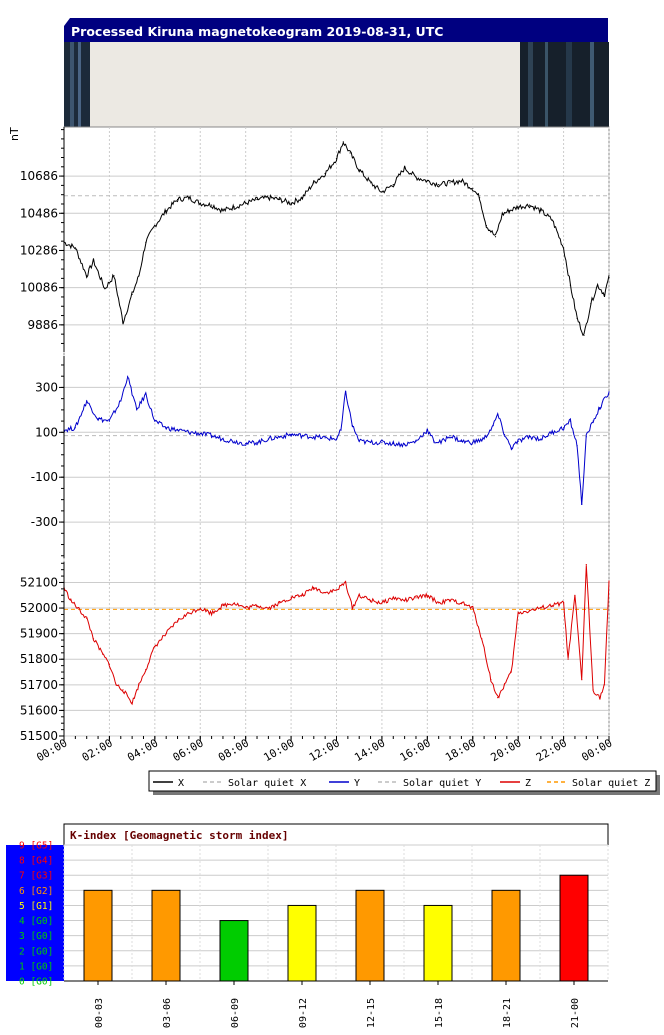 This screenshot has width=664, height=1035. What do you see at coordinates (179, 835) in the screenshot?
I see `k-index-title: K-index [Geomagnetic storm index]` at bounding box center [179, 835].